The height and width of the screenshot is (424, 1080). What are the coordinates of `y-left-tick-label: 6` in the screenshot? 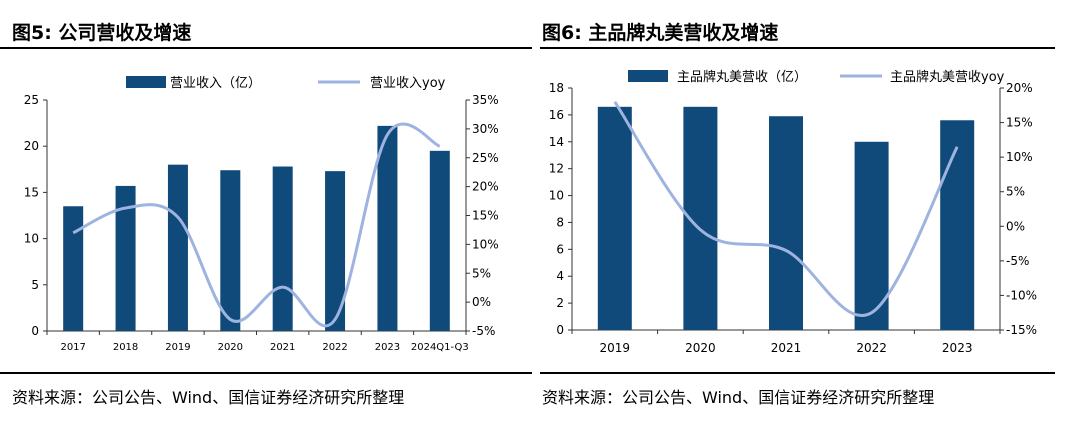 It's located at (560, 249).